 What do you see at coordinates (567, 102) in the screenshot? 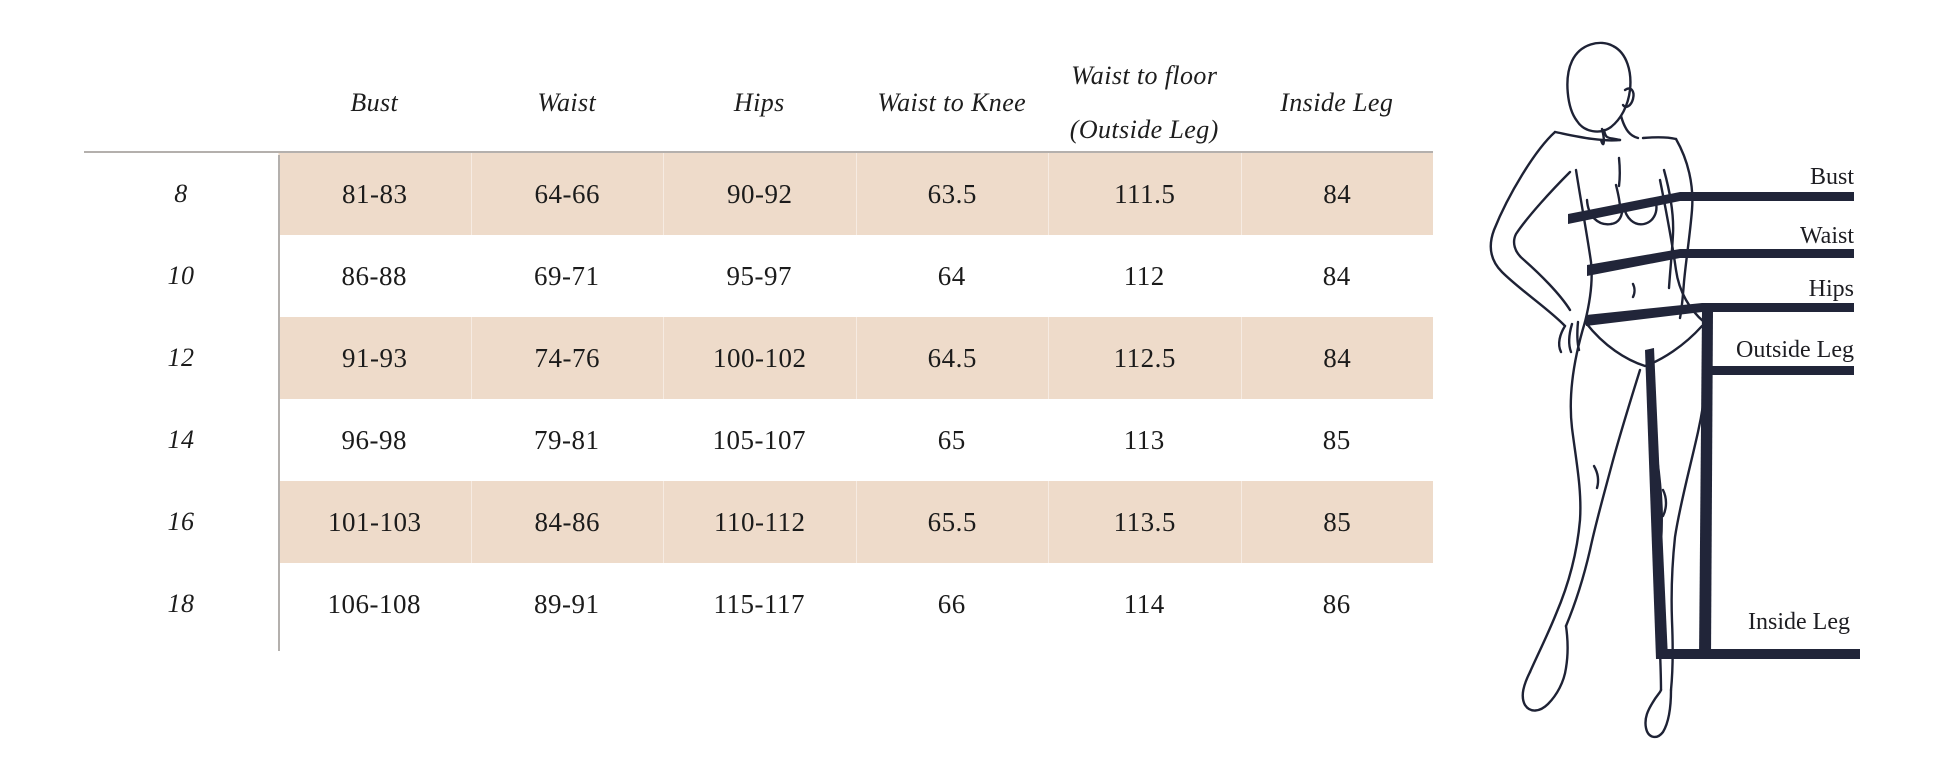
I see `header-waist: Waist` at bounding box center [567, 102].